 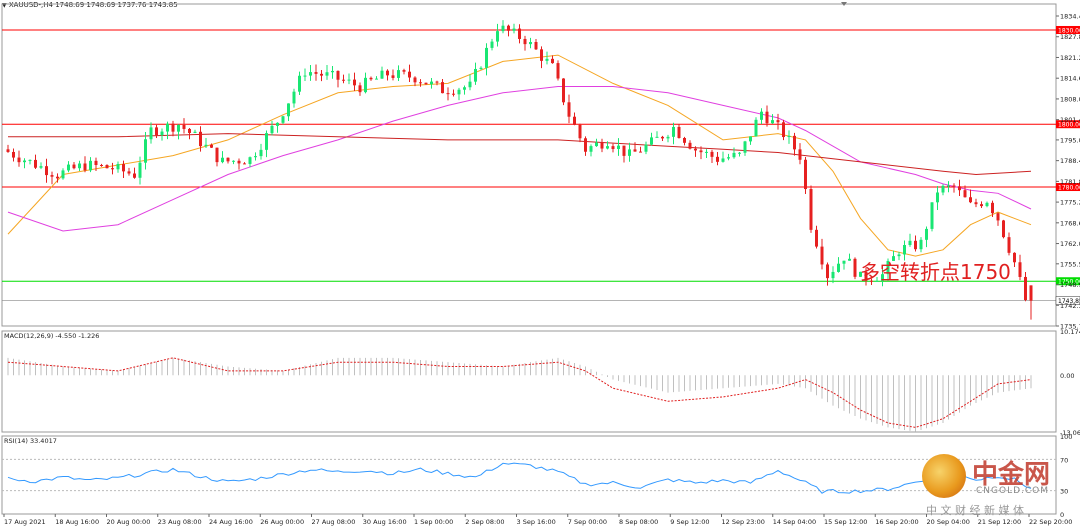 I want to click on x-tick-label: 23 Aug 08:00, so click(x=180, y=522).